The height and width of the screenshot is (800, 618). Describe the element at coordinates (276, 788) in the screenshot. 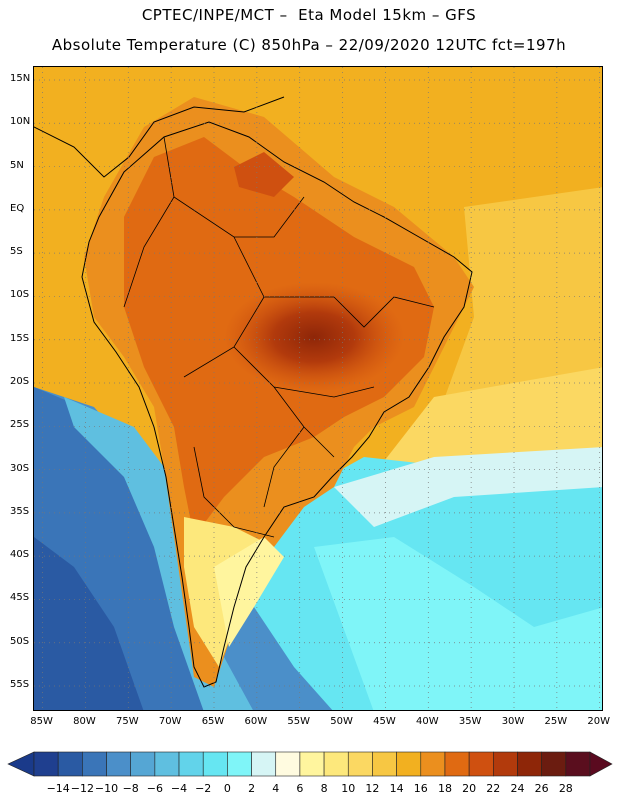

I see `colorbar-label: 4` at that location.